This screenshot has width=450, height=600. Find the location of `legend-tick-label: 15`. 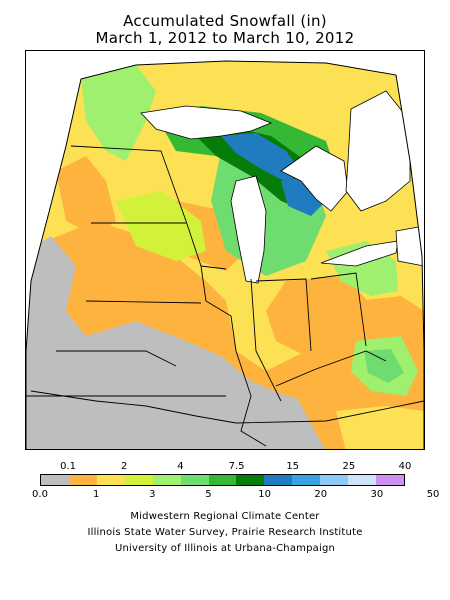

legend-tick-label: 15 is located at coordinates (293, 466).